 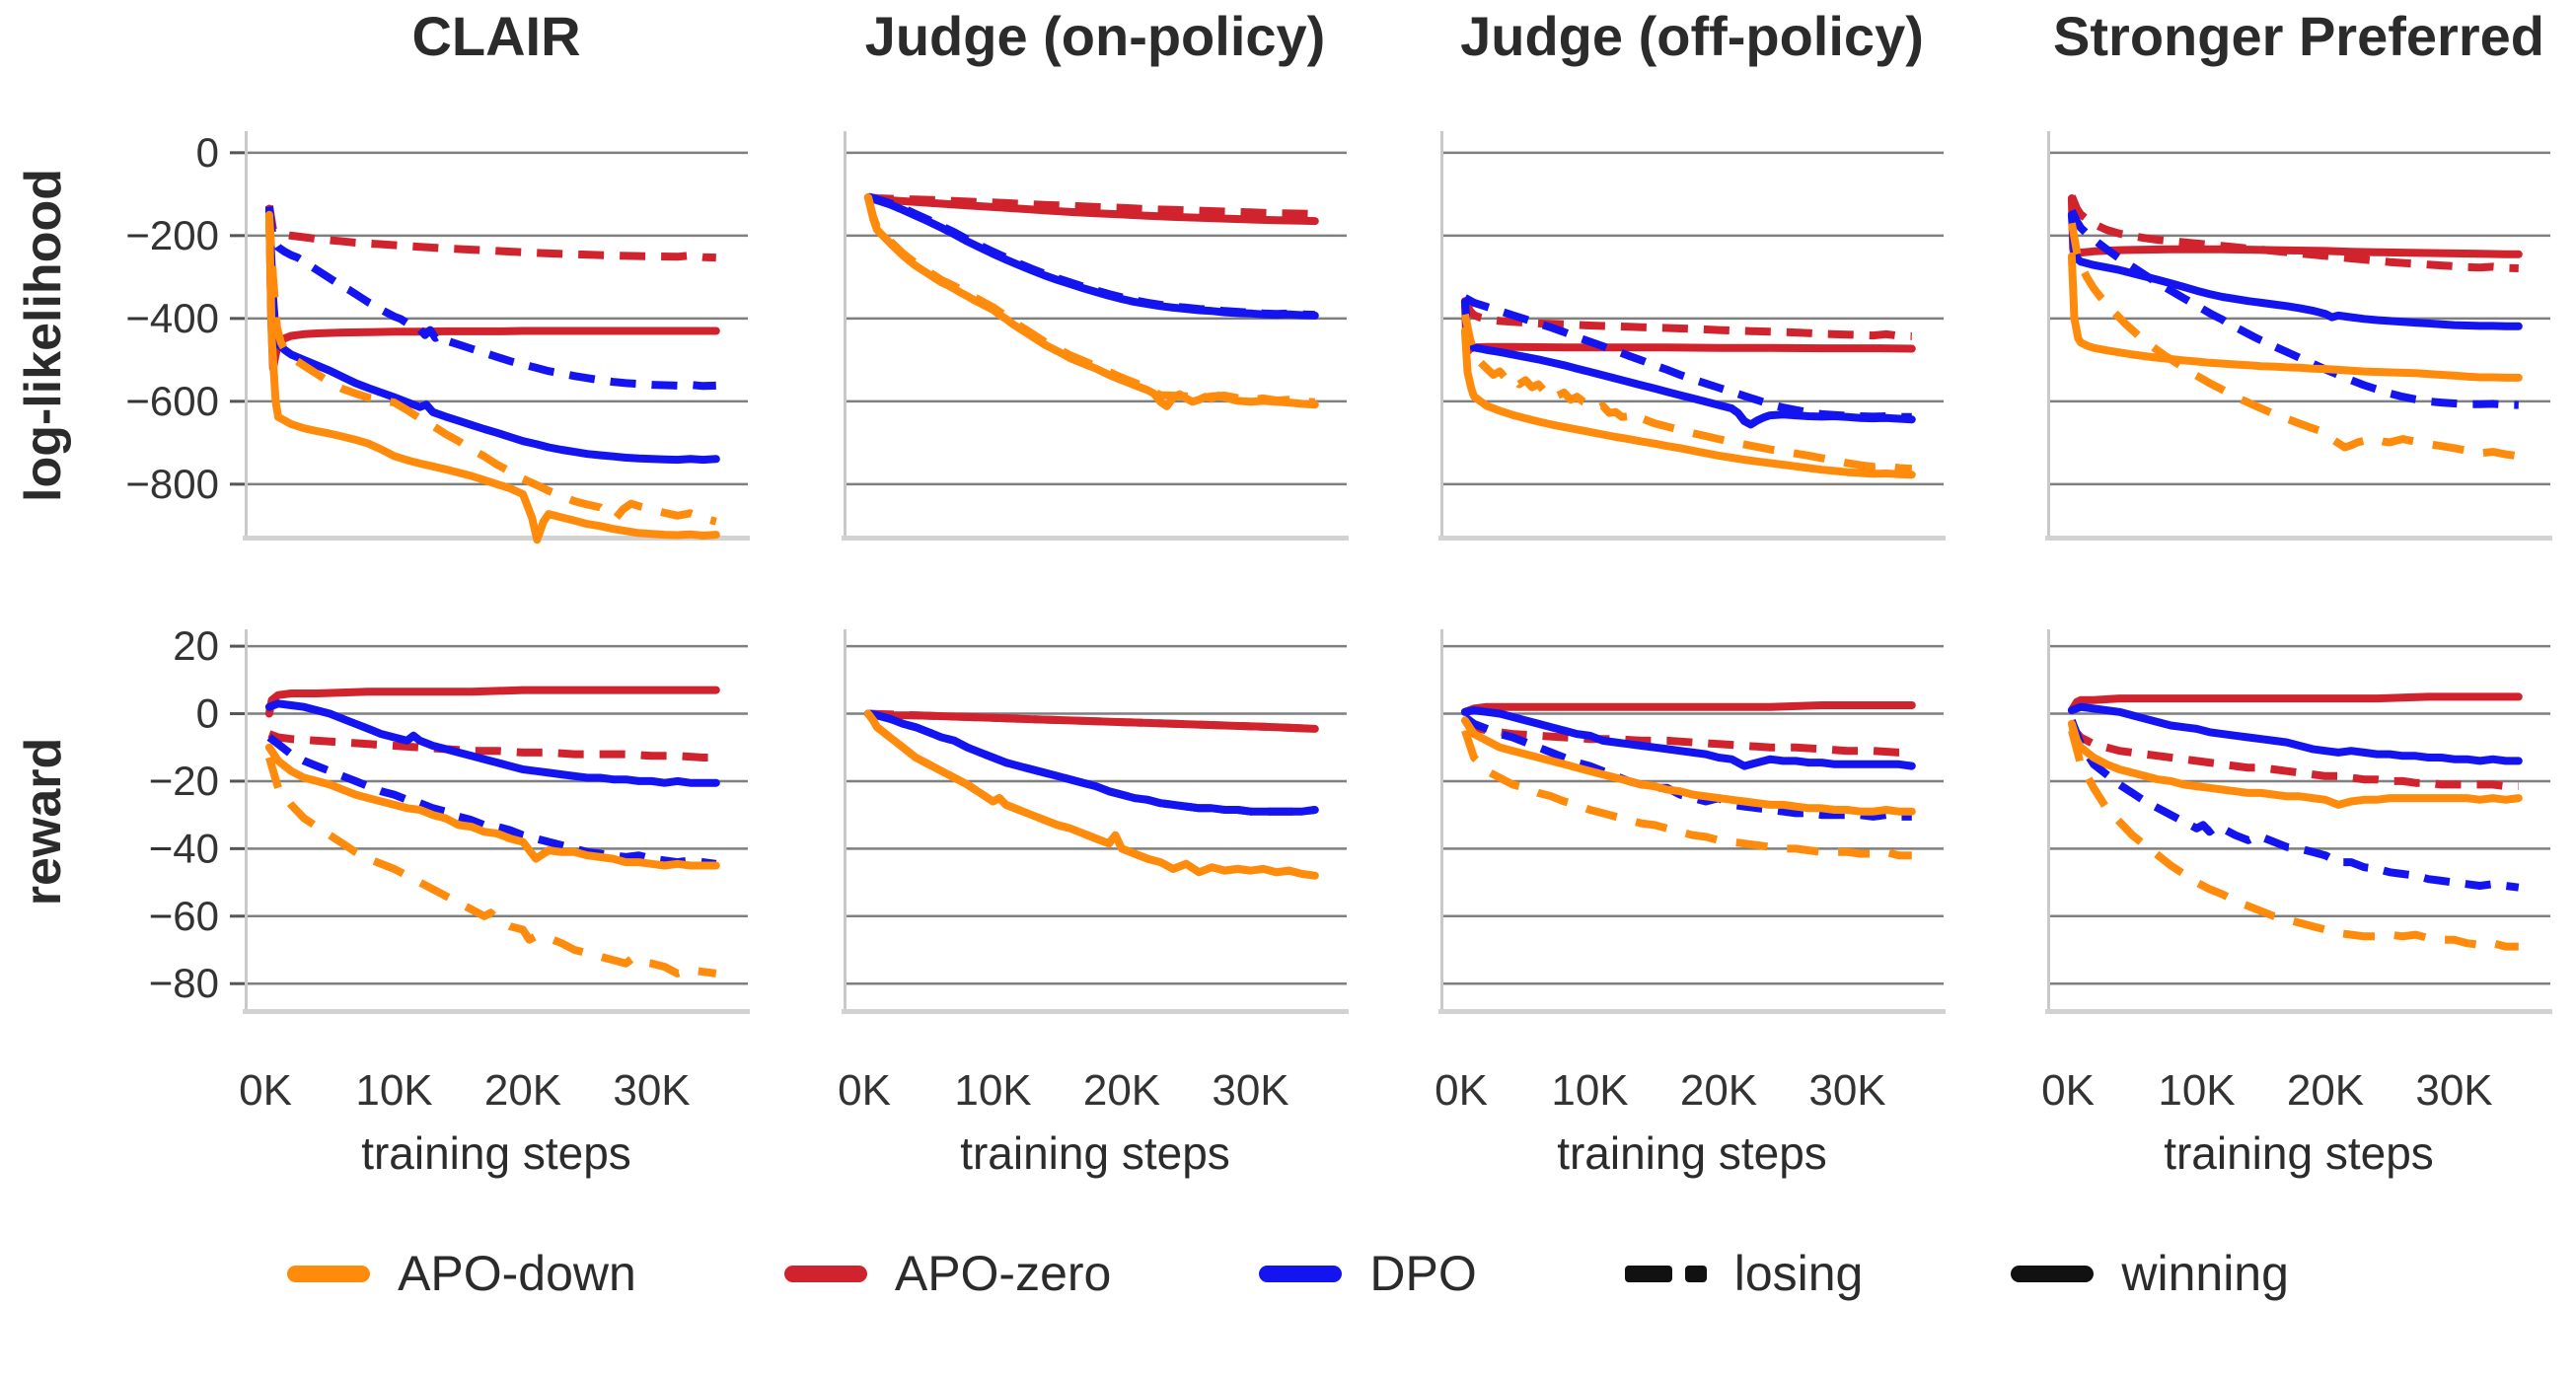 I want to click on legend-label: losing, so click(x=1798, y=1273).